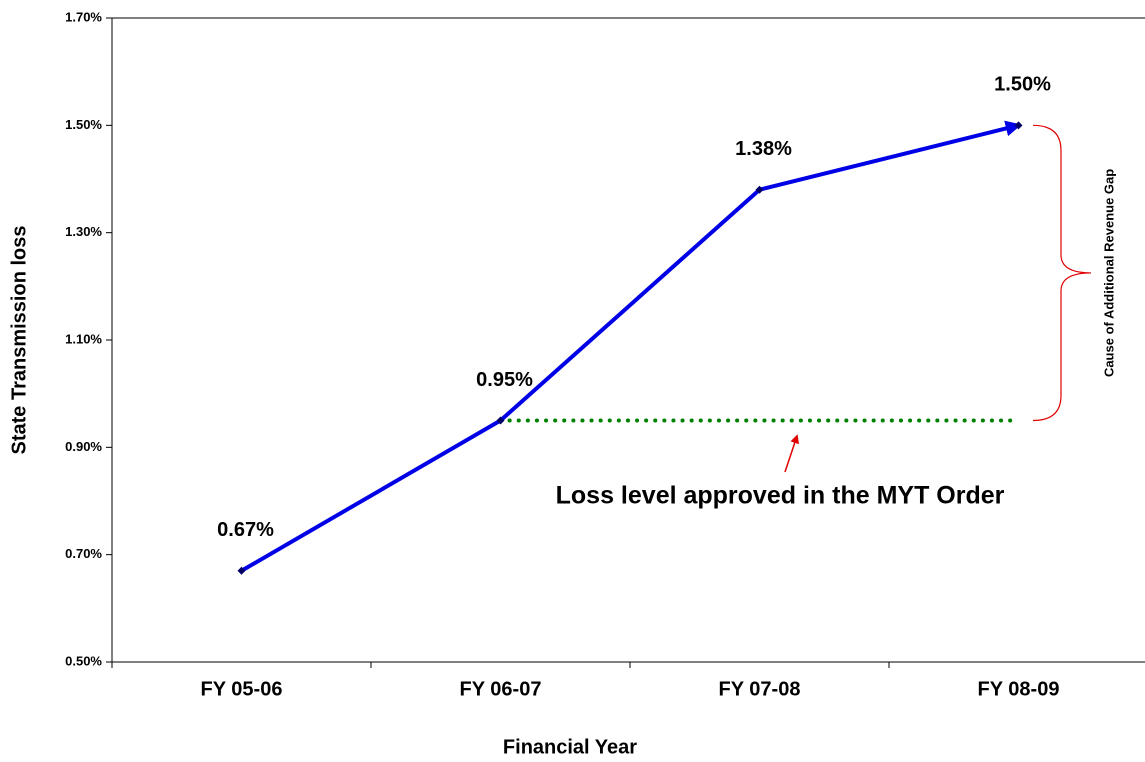 The width and height of the screenshot is (1145, 762). What do you see at coordinates (1022, 85) in the screenshot?
I see `data-label: 1.50%` at bounding box center [1022, 85].